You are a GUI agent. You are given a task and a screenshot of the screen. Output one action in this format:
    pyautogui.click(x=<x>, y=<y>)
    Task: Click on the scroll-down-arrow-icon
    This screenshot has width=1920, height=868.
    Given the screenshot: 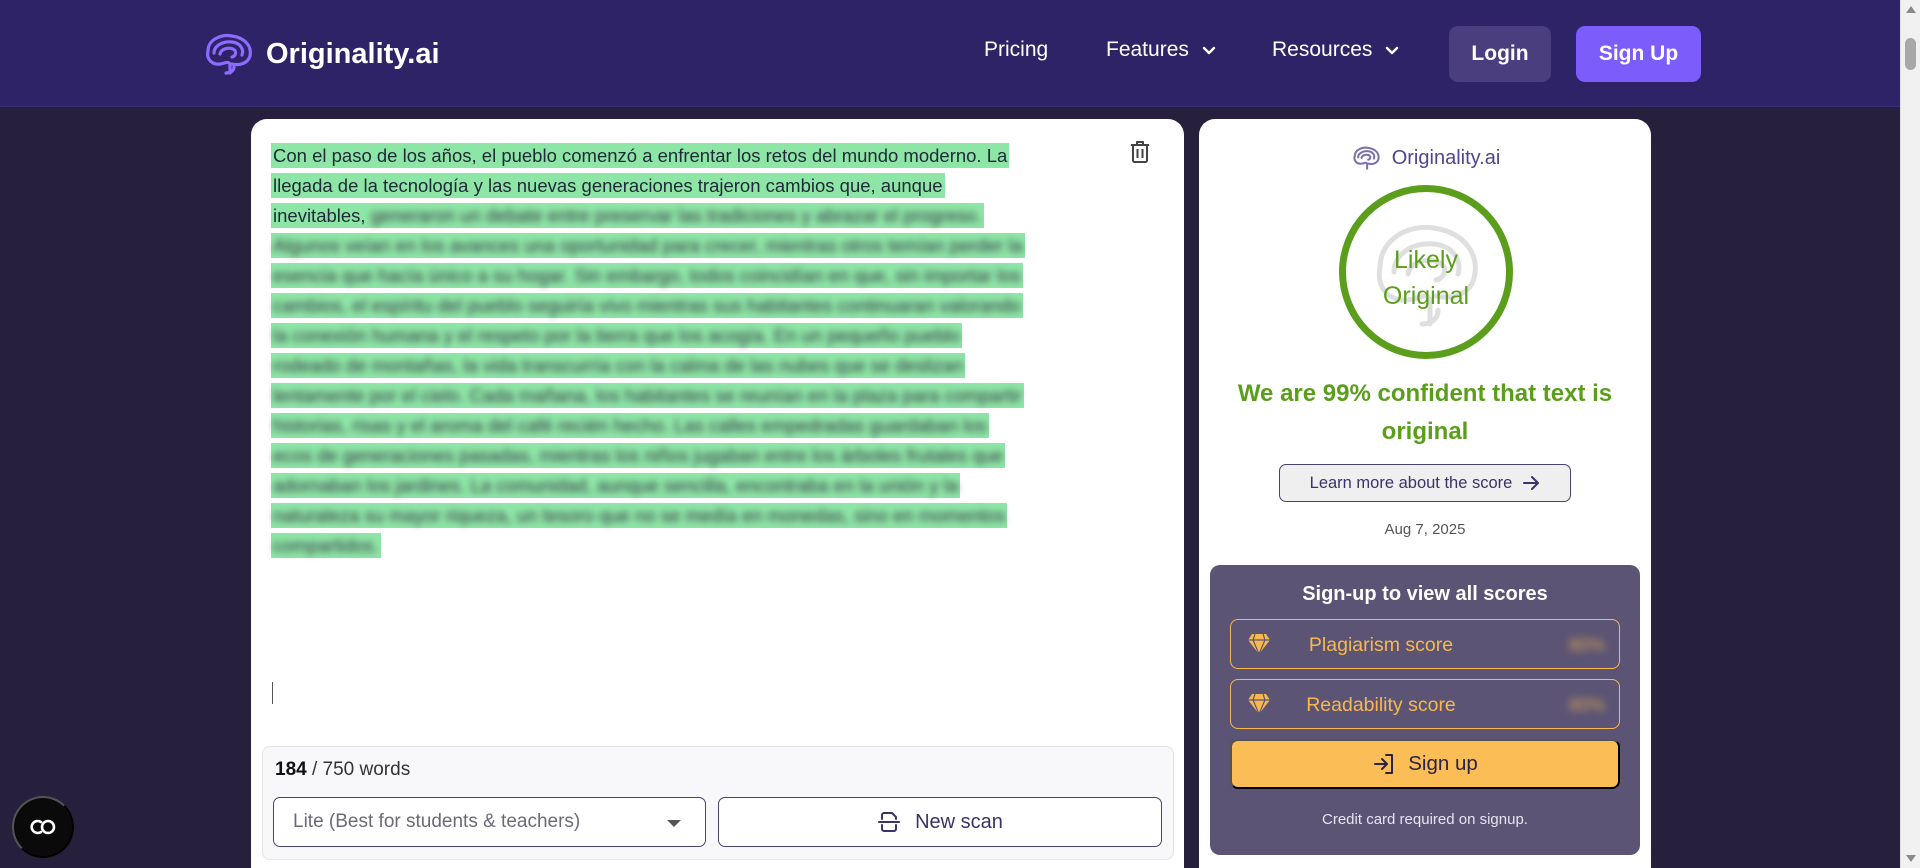 What is the action you would take?
    pyautogui.click(x=1911, y=858)
    